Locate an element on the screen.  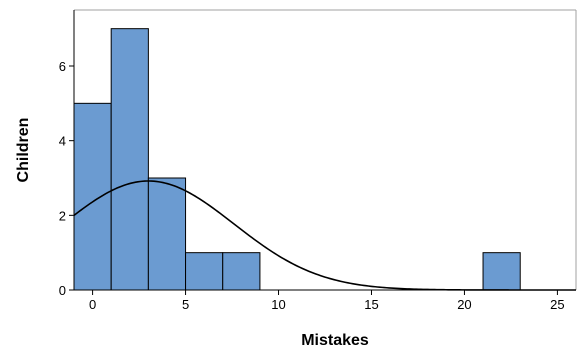
x-tick-label-5: 5 is located at coordinates (185, 304).